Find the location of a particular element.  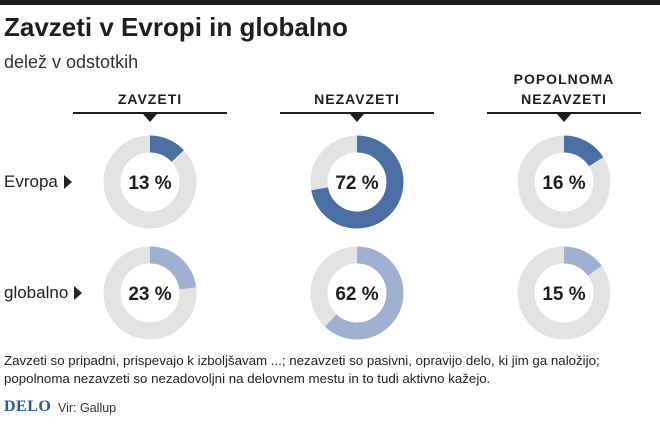

chart-title: Zavzeti v Evropi in globalno is located at coordinates (176, 27).